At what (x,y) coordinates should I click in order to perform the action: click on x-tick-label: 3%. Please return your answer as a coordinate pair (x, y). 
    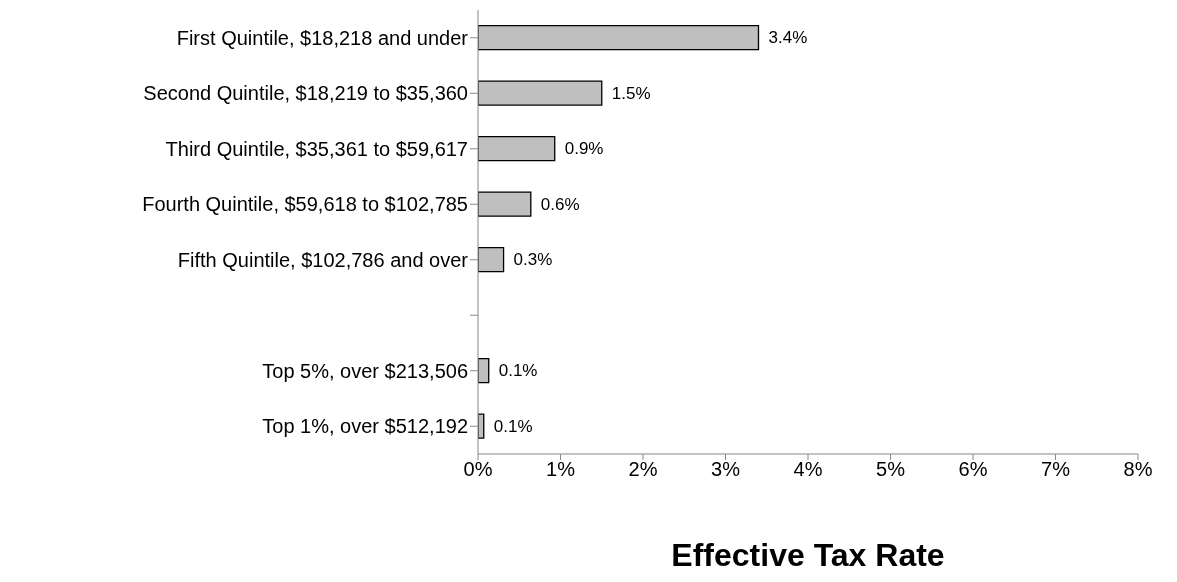
    Looking at the image, I should click on (726, 469).